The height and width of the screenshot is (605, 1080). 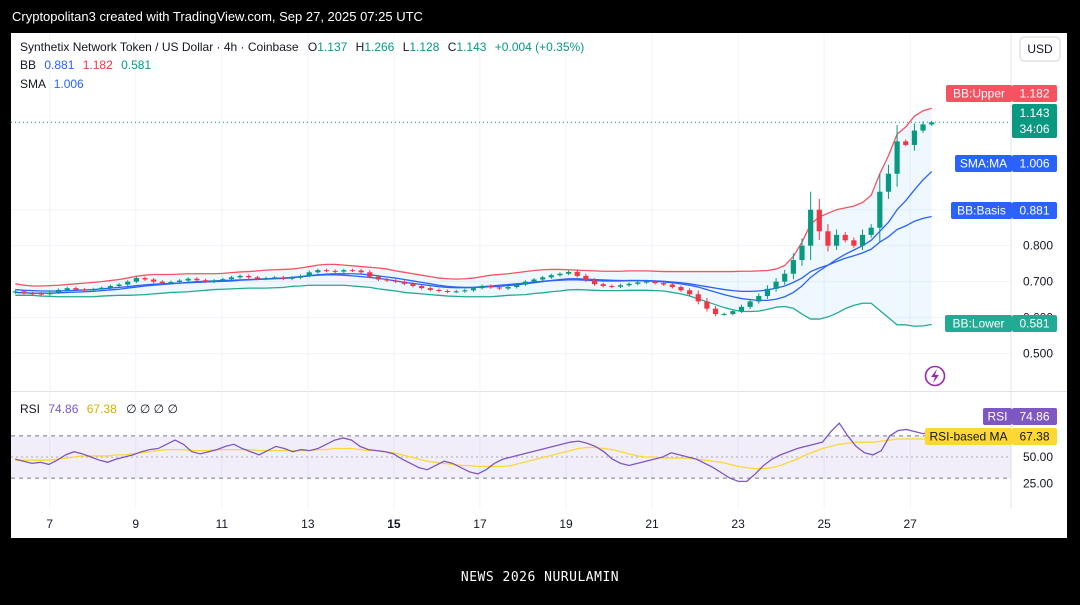 What do you see at coordinates (1038, 282) in the screenshot?
I see `price-tick-label: 0.700` at bounding box center [1038, 282].